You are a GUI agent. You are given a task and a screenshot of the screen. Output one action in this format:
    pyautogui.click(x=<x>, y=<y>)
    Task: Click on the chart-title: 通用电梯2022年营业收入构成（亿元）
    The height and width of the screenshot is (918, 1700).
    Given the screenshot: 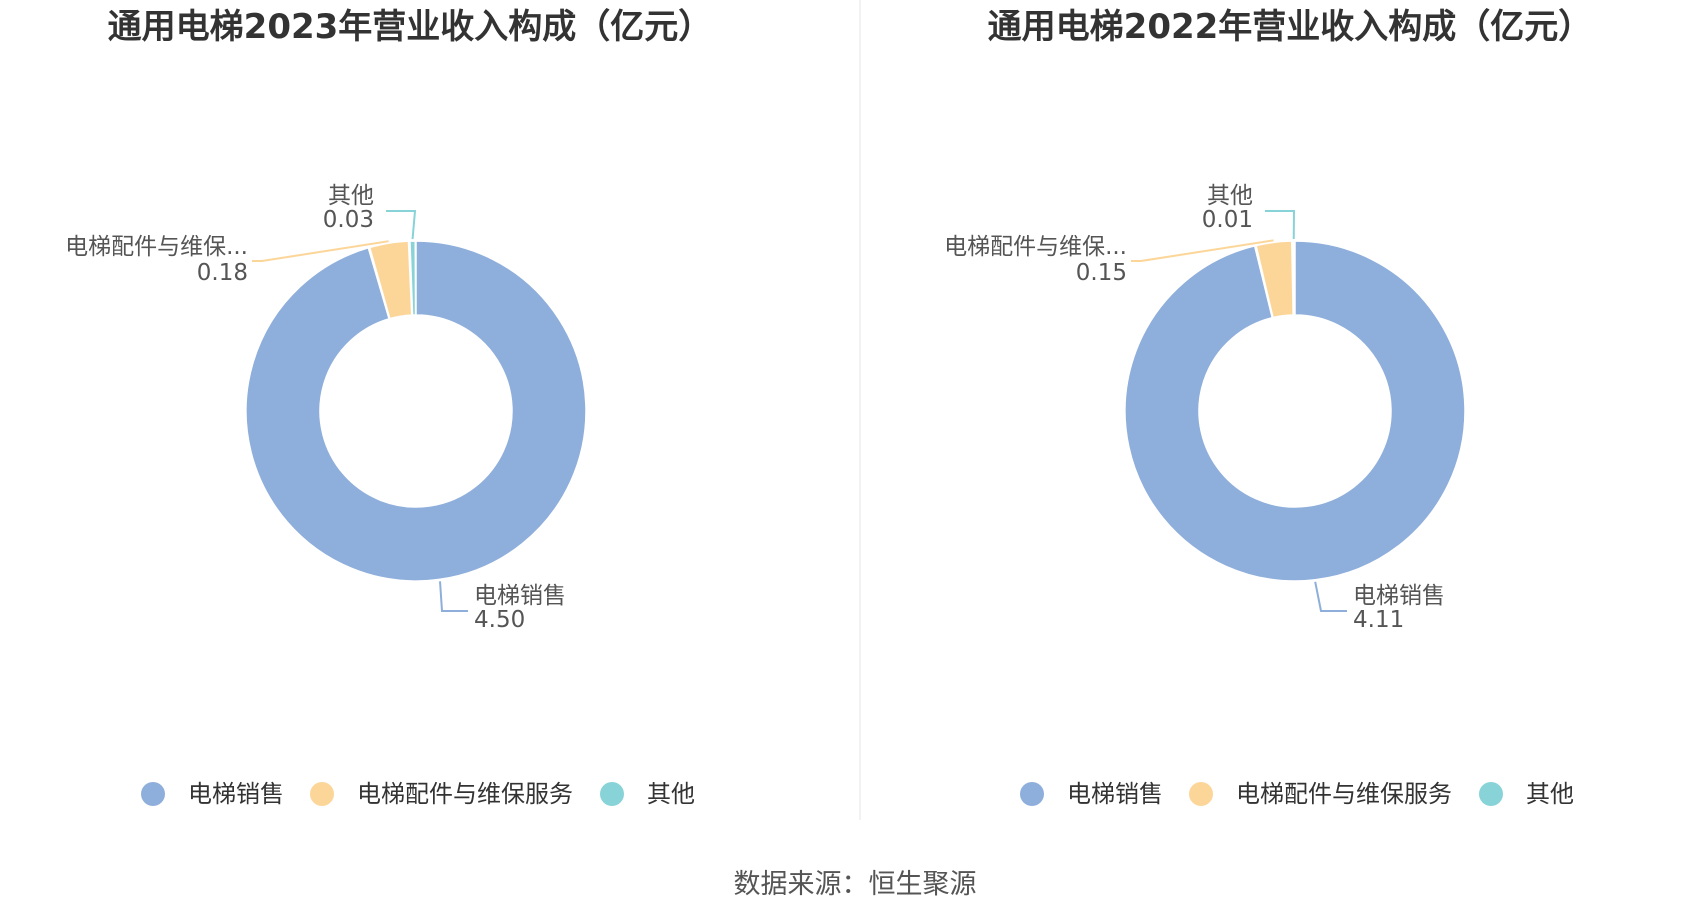 What is the action you would take?
    pyautogui.click(x=1290, y=27)
    